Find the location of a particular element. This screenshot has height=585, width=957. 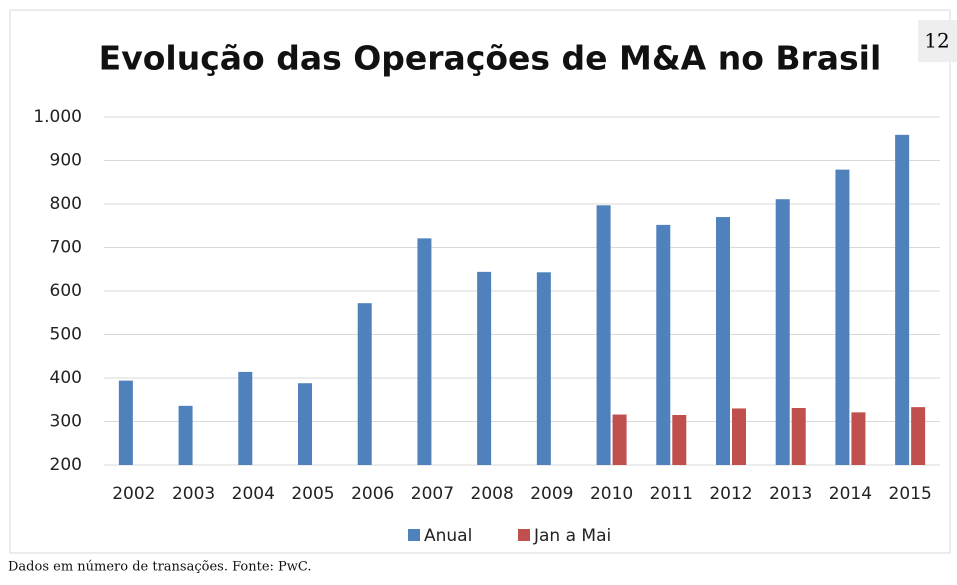

y-tick-label: 600 is located at coordinates (66, 291).